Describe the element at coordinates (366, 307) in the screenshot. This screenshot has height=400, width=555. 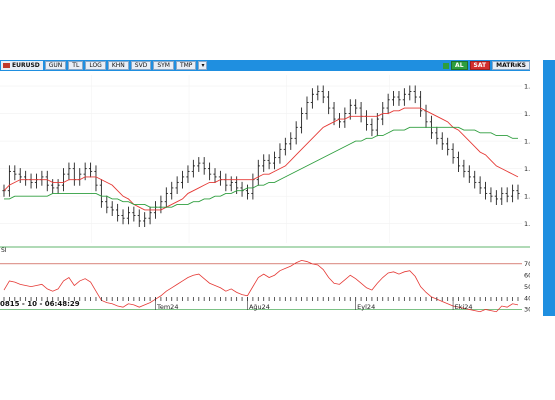
I see `month-label: Eyl24` at that location.